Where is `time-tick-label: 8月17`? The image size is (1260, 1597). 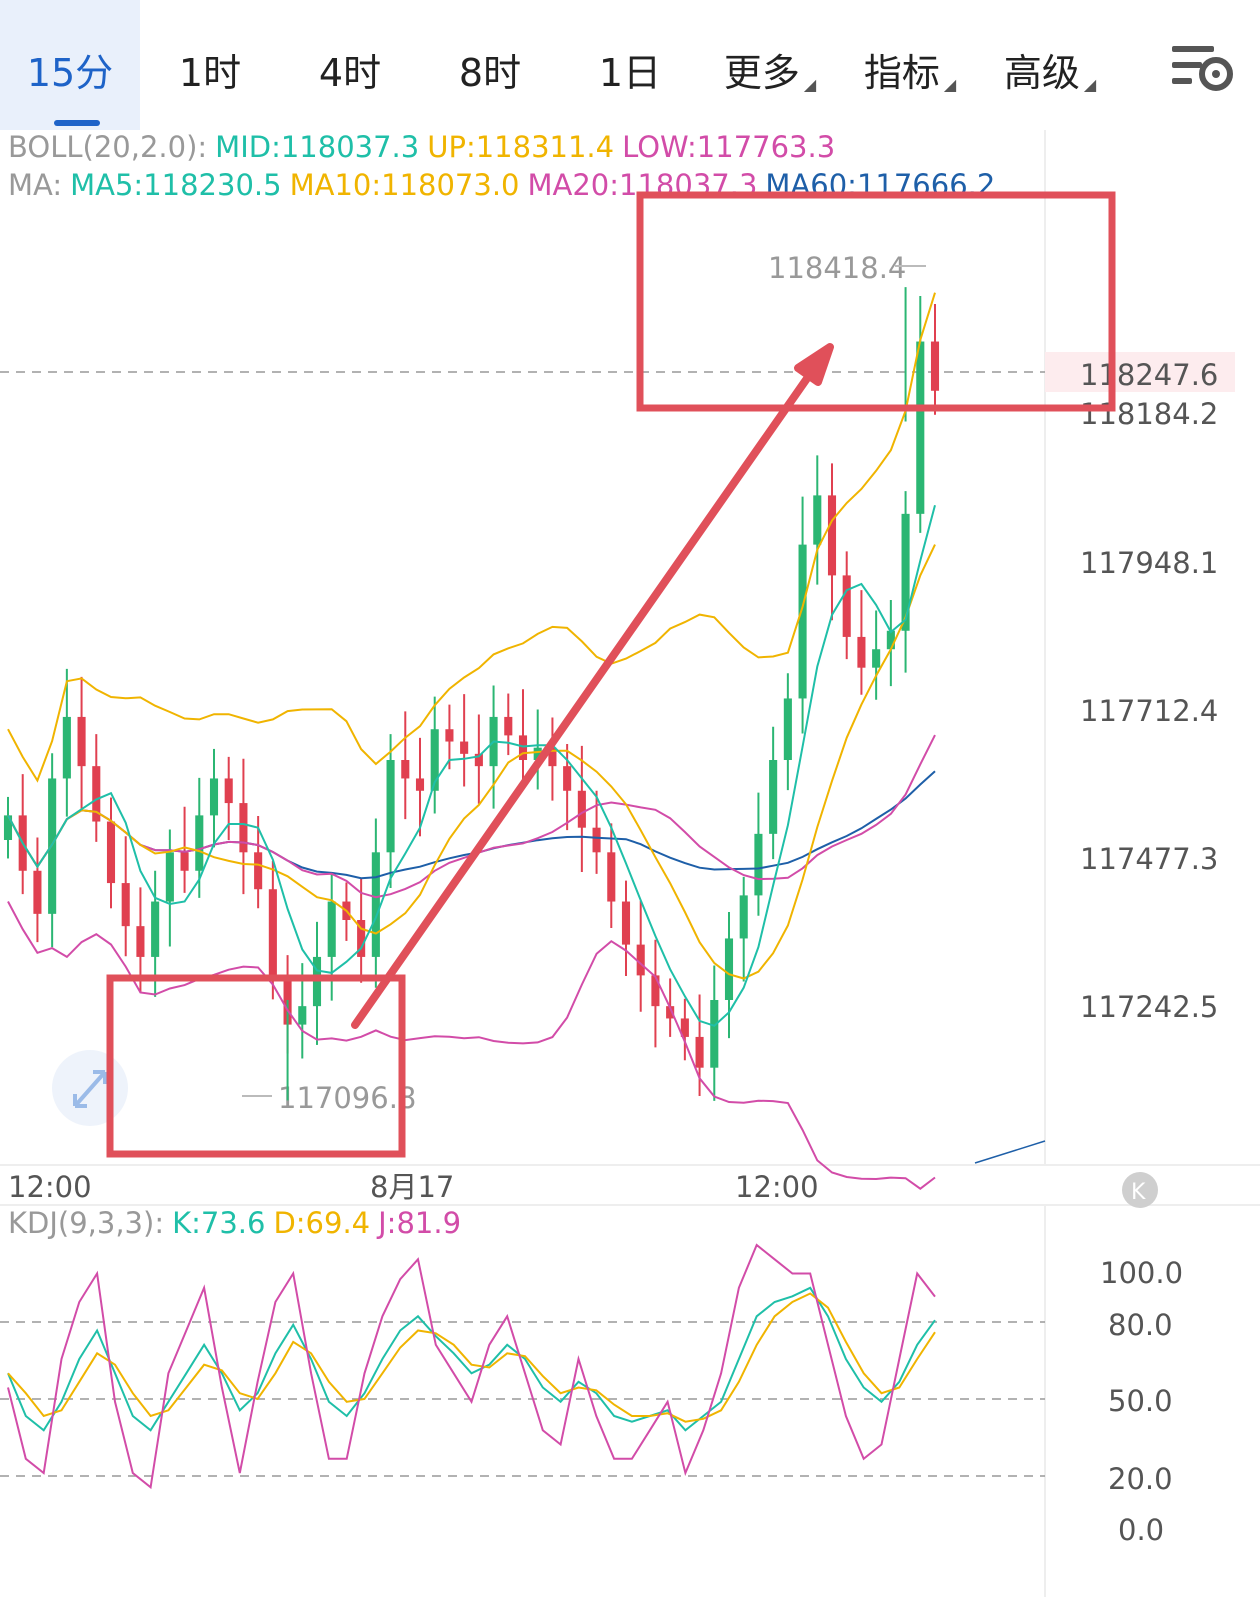 time-tick-label: 8月17 is located at coordinates (412, 1187).